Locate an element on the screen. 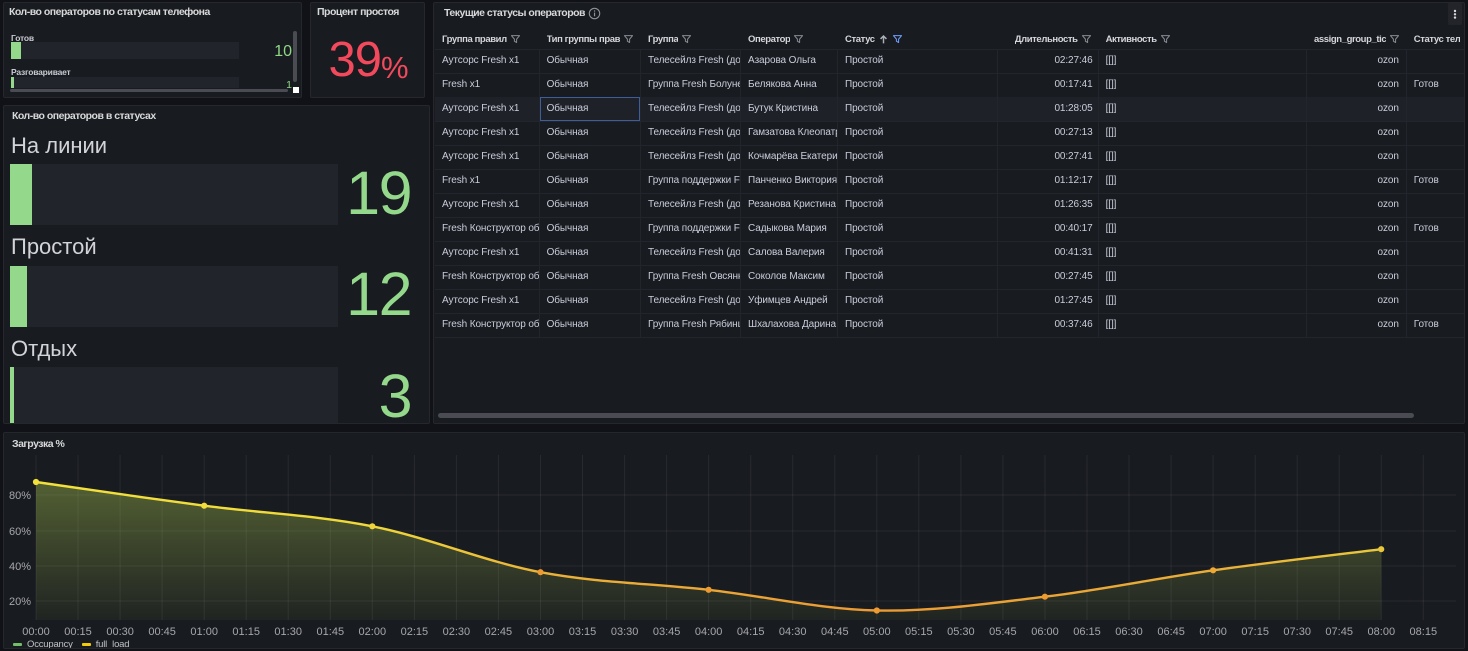 The height and width of the screenshot is (651, 1468). svg-text: 02:15 is located at coordinates (415, 632).